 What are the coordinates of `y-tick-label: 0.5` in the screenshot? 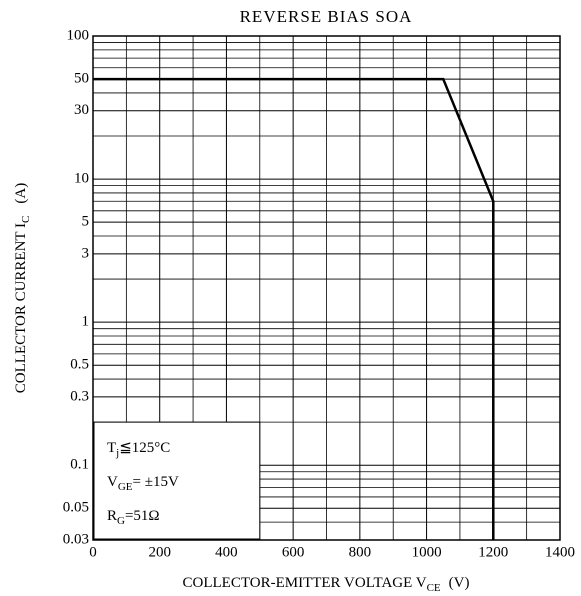 It's located at (79, 365).